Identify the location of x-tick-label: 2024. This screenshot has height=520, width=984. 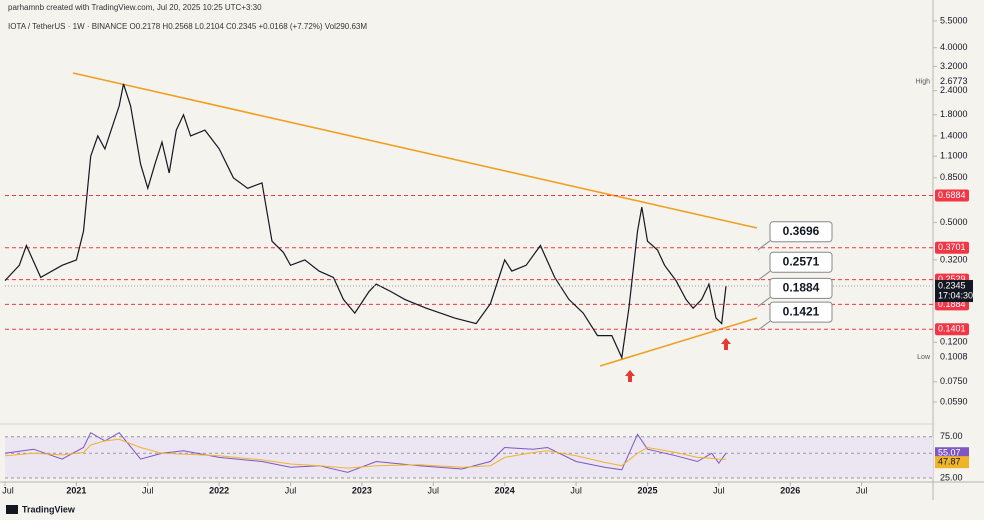
(505, 490).